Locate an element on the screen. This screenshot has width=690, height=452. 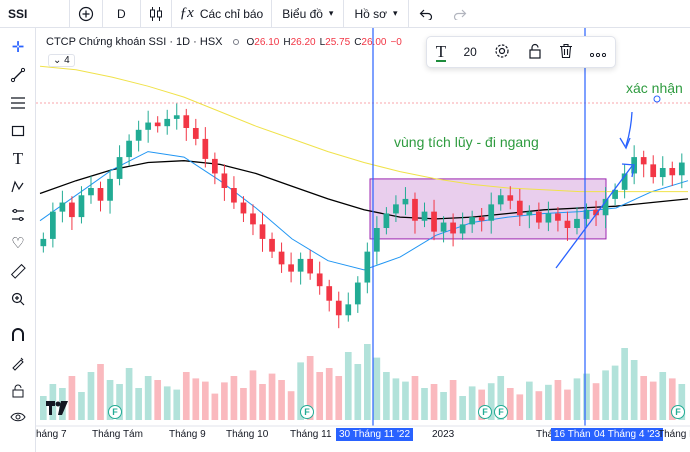
x-axis-label: Tháng Tám is located at coordinates (117, 434).